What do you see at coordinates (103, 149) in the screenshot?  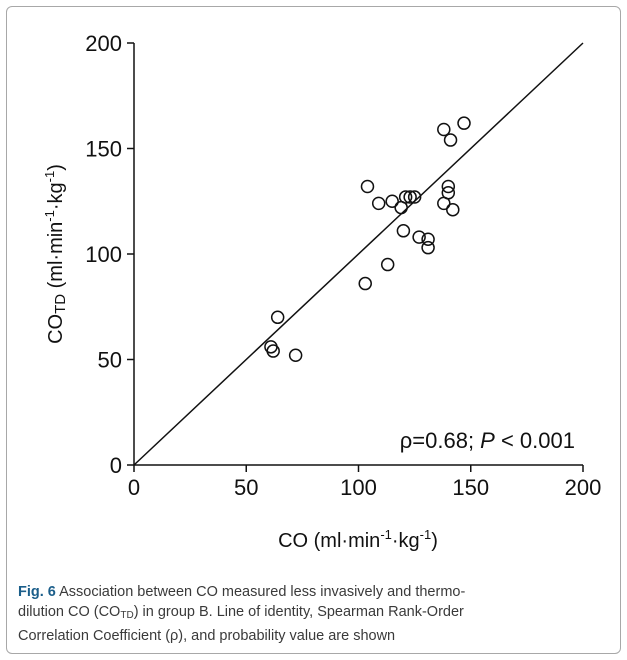 I see `y-tick-label: 150` at bounding box center [103, 149].